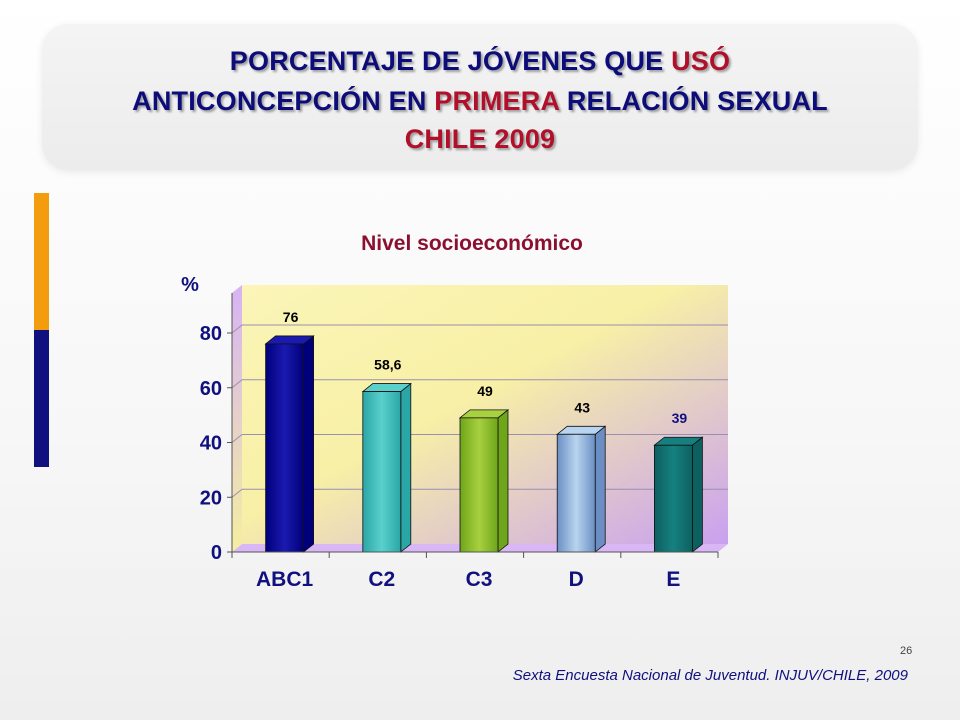  I want to click on data-label: 43, so click(582, 407).